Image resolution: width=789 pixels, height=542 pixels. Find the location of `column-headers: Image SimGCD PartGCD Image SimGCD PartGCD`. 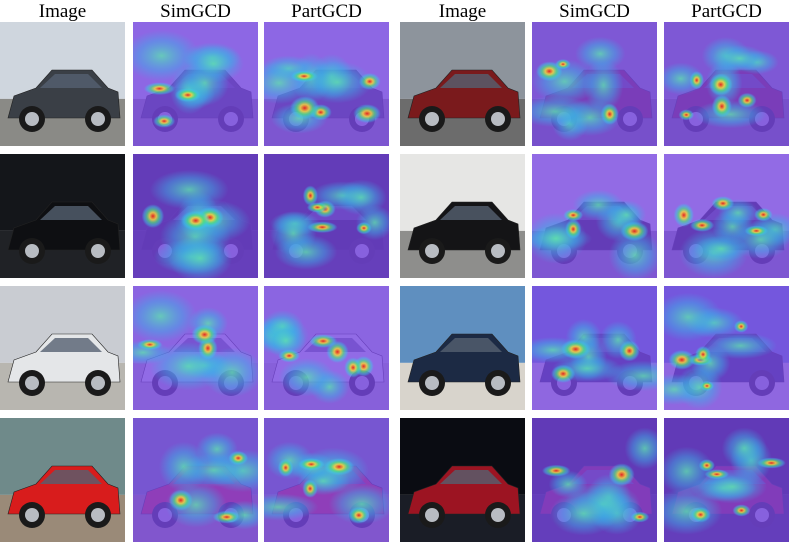

column-headers: Image SimGCD PartGCD Image SimGCD PartGCD is located at coordinates (400, 11).